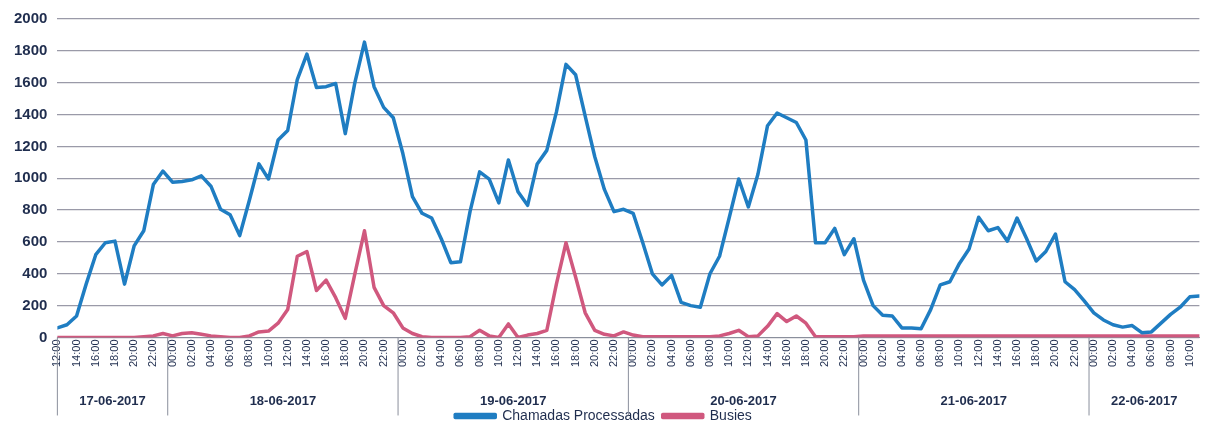 The width and height of the screenshot is (1205, 433). What do you see at coordinates (30, 18) in the screenshot?
I see `y-tick-label: 2000` at bounding box center [30, 18].